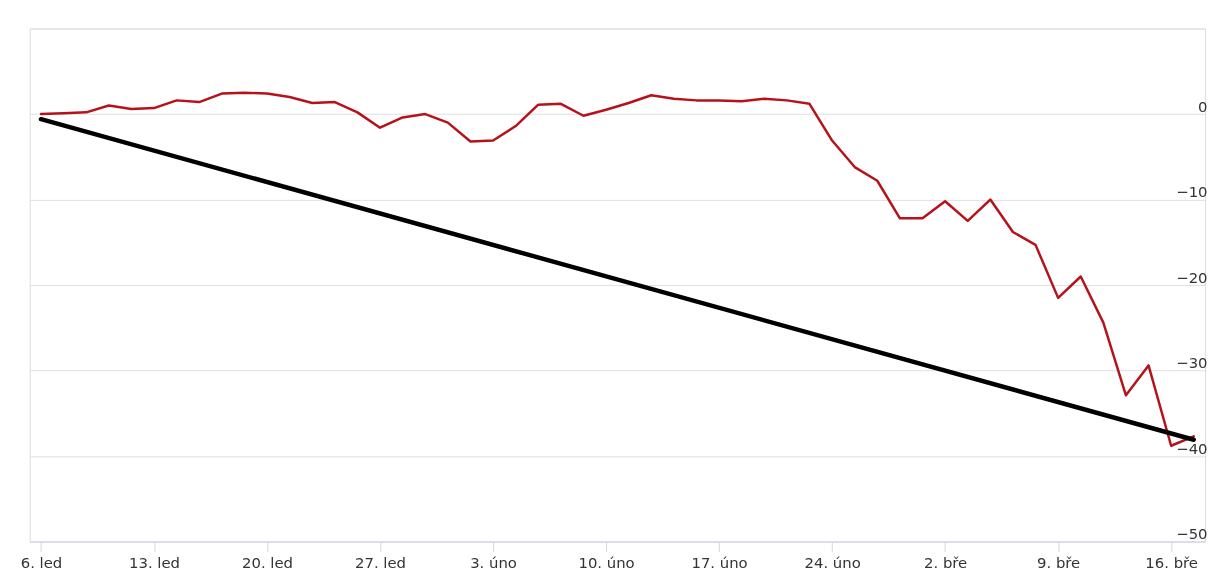  Describe the element at coordinates (41, 562) in the screenshot. I see `x-tick-label: 6. led` at that location.